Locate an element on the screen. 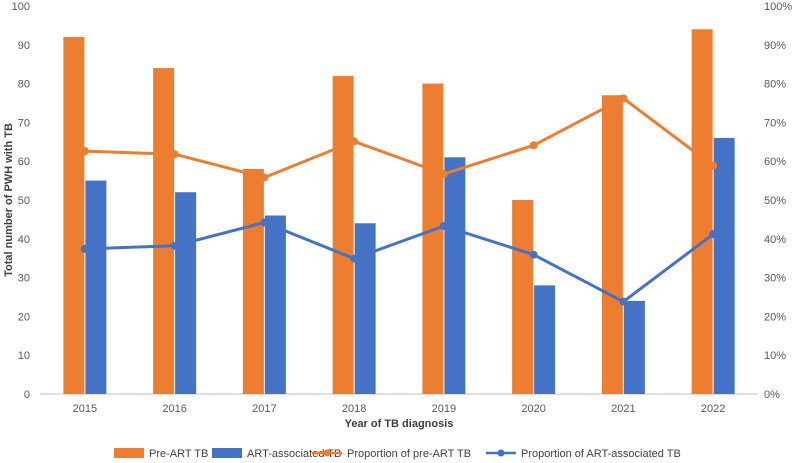 The height and width of the screenshot is (463, 800). y-tick-label: 80 is located at coordinates (24, 85).